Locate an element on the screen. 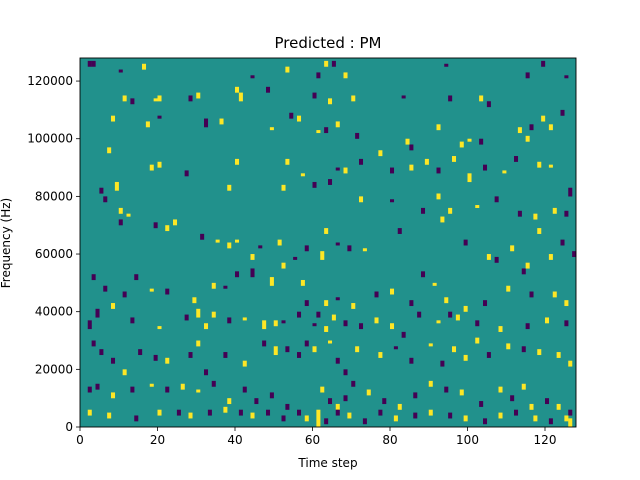  x-tick-label: 0 is located at coordinates (80, 440).